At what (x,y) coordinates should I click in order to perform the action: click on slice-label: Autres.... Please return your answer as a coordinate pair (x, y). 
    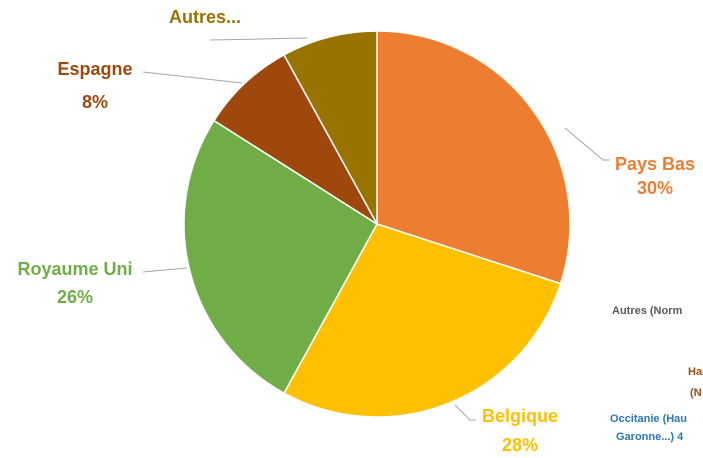
    Looking at the image, I should click on (205, 17).